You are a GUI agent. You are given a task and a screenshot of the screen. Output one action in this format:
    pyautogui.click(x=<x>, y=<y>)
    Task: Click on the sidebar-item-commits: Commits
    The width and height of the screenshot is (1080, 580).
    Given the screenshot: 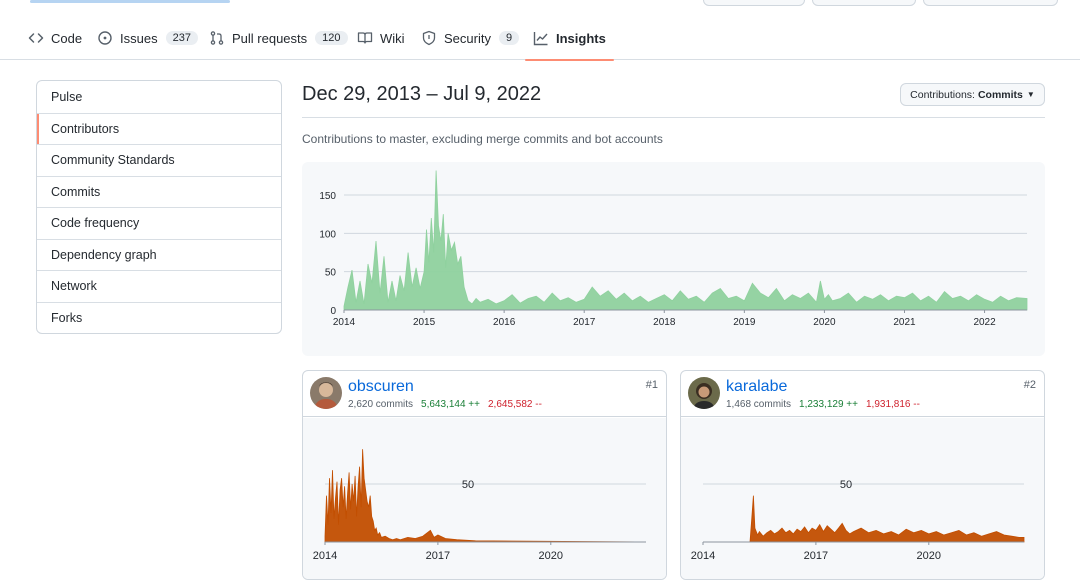 What is the action you would take?
    pyautogui.click(x=159, y=191)
    